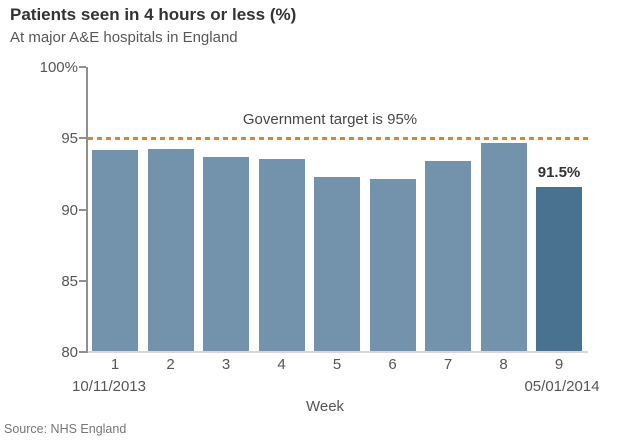  Describe the element at coordinates (226, 364) in the screenshot. I see `x-tick-label: 3` at that location.